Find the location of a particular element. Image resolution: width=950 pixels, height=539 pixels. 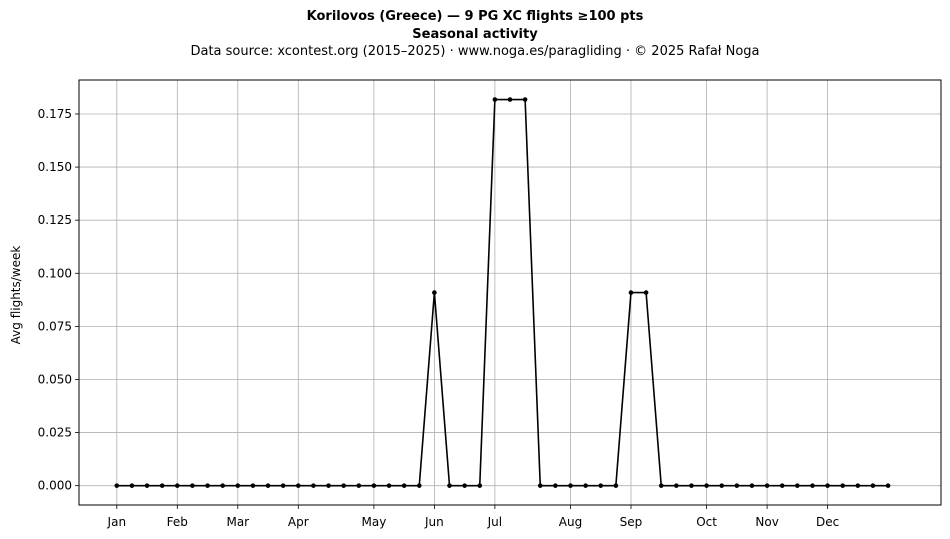

x-tick-label: Aug is located at coordinates (570, 522).